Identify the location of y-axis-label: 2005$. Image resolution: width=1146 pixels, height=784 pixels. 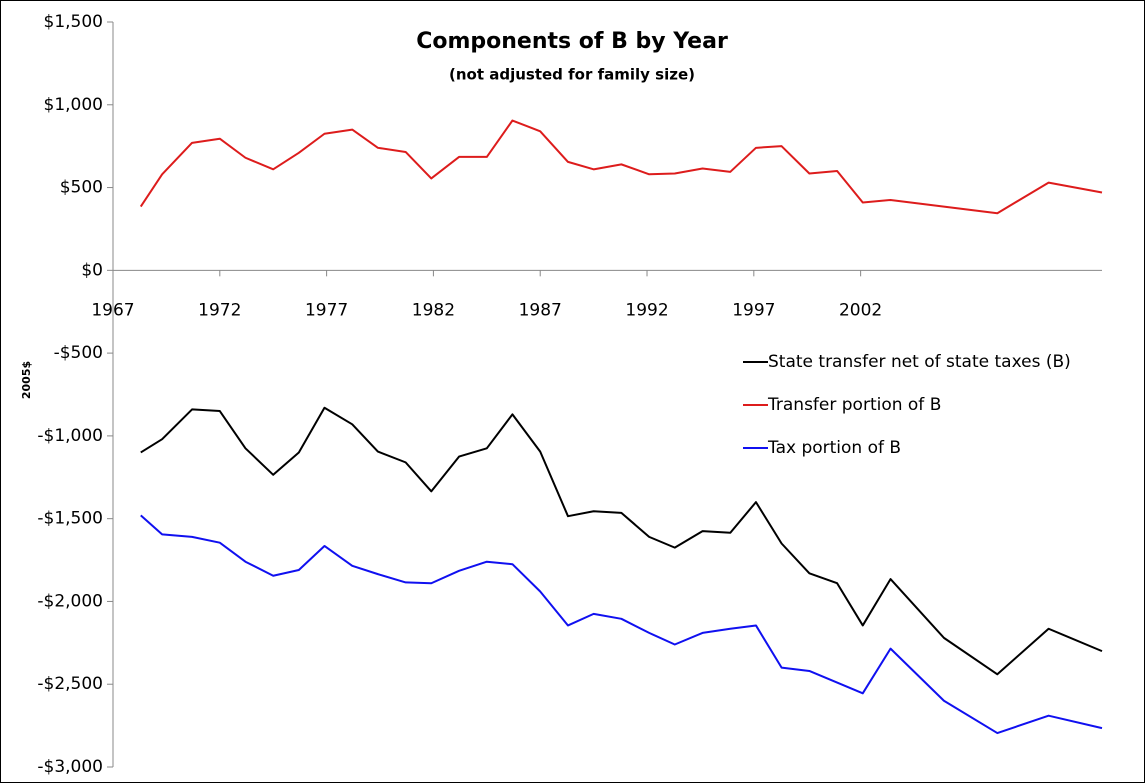
(26, 380).